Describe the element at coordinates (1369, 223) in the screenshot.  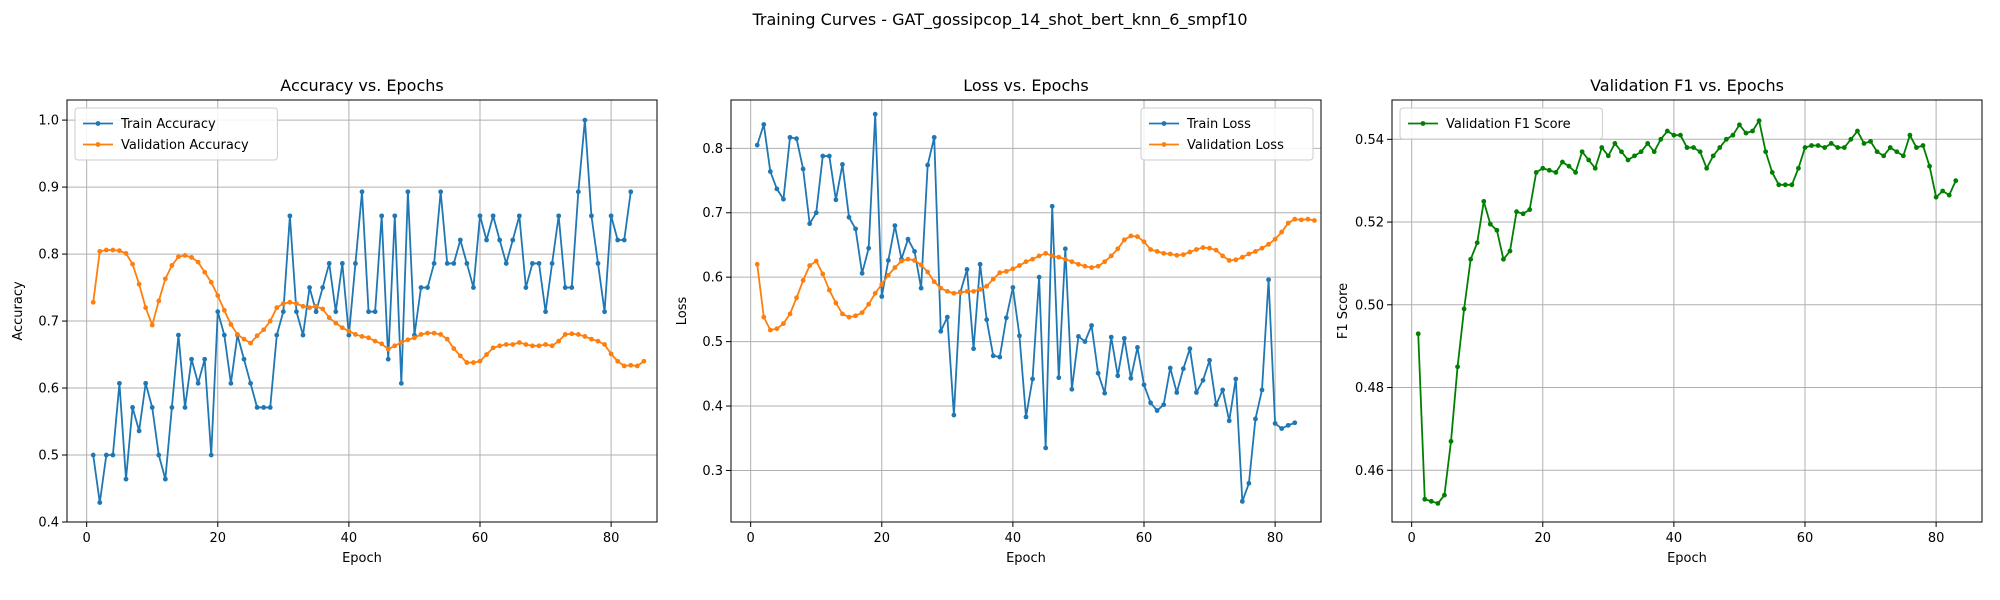
I see `y-tick-label: 0.52` at that location.